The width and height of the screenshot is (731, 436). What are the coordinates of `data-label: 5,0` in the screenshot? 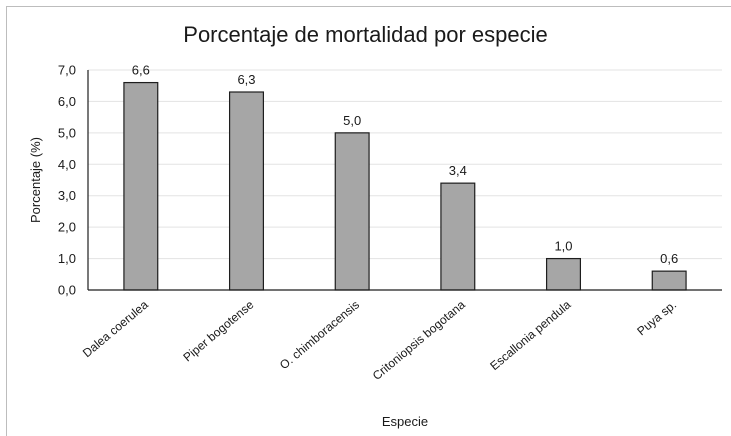 It's located at (352, 120).